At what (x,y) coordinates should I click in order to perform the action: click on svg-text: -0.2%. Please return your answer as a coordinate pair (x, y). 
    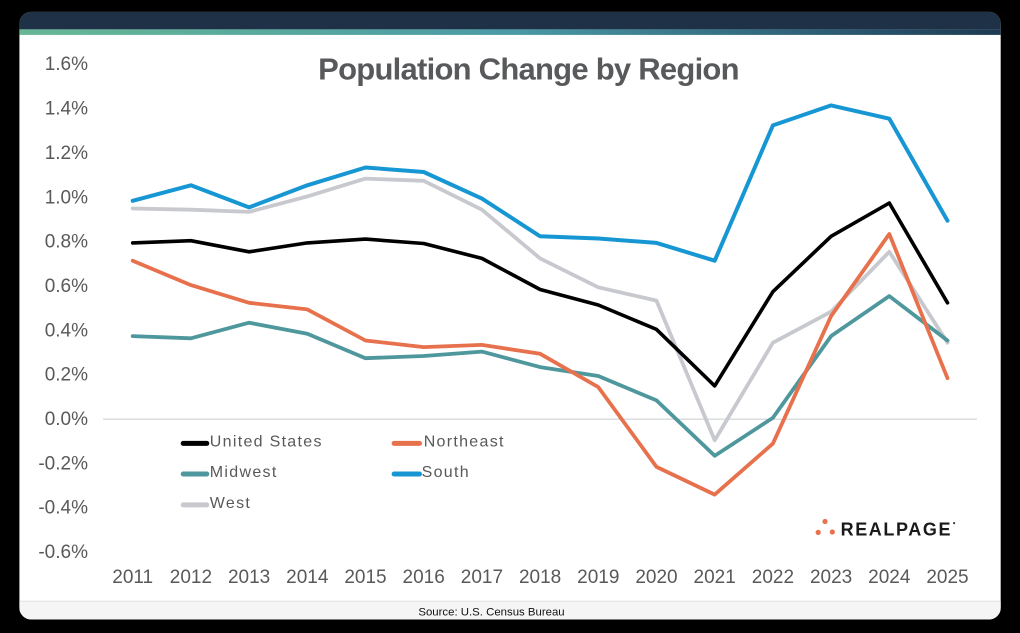
    Looking at the image, I should click on (63, 463).